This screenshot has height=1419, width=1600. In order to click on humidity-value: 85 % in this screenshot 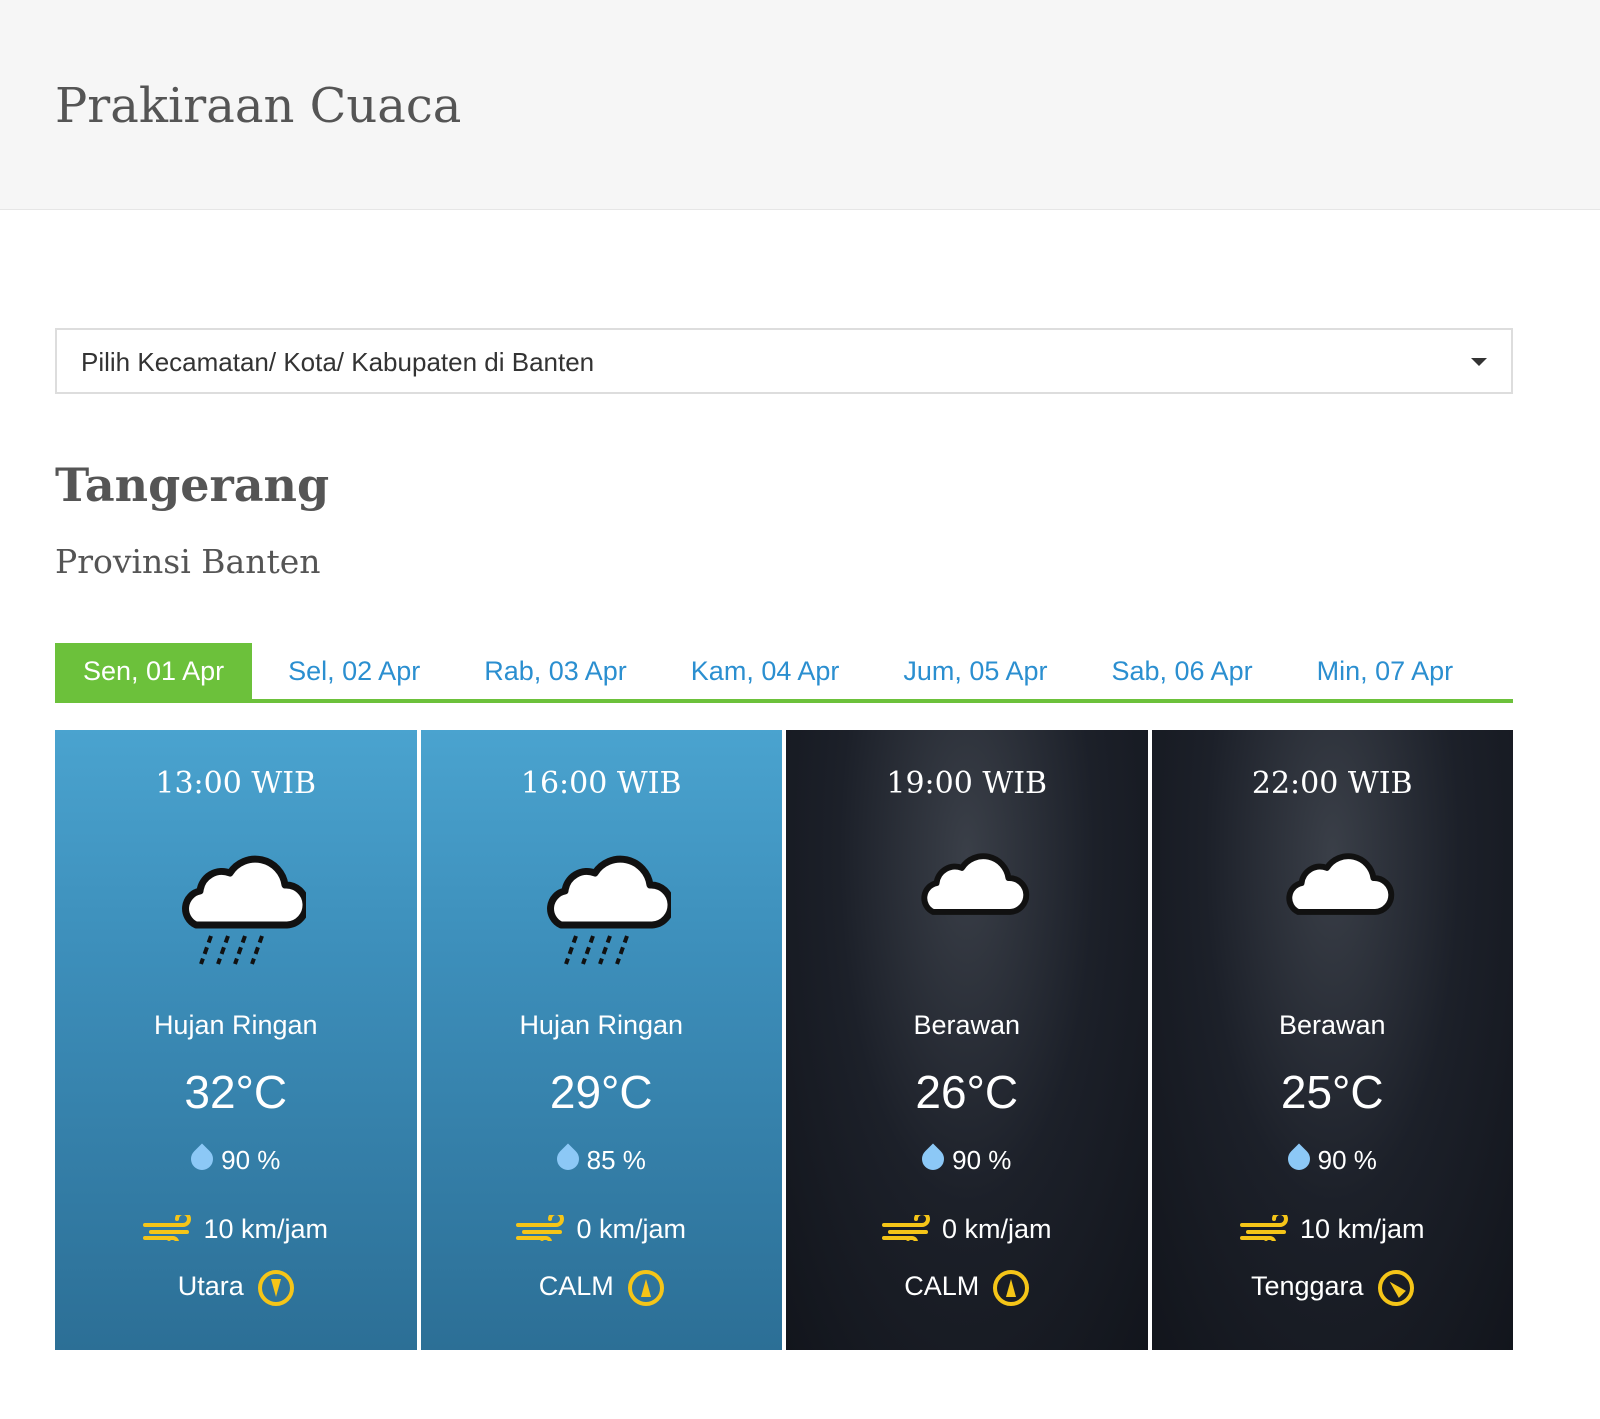, I will do `click(616, 1160)`.